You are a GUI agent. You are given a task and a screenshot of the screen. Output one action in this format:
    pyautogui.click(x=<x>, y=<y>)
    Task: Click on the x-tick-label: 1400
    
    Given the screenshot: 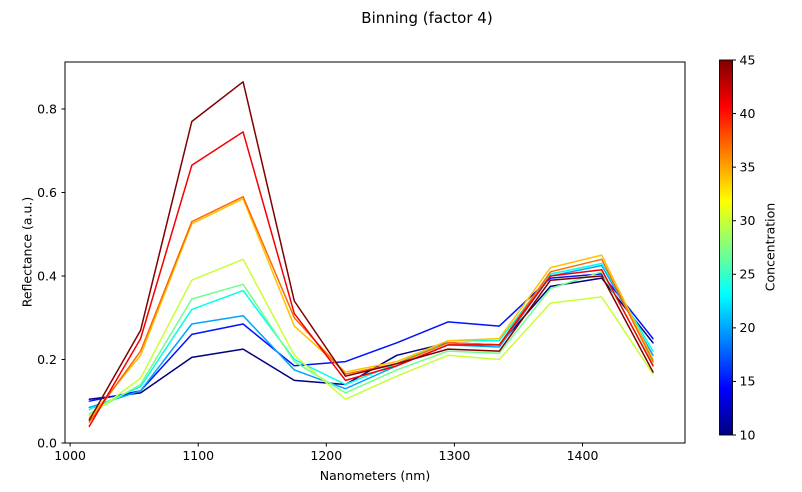 What is the action you would take?
    pyautogui.click(x=583, y=455)
    